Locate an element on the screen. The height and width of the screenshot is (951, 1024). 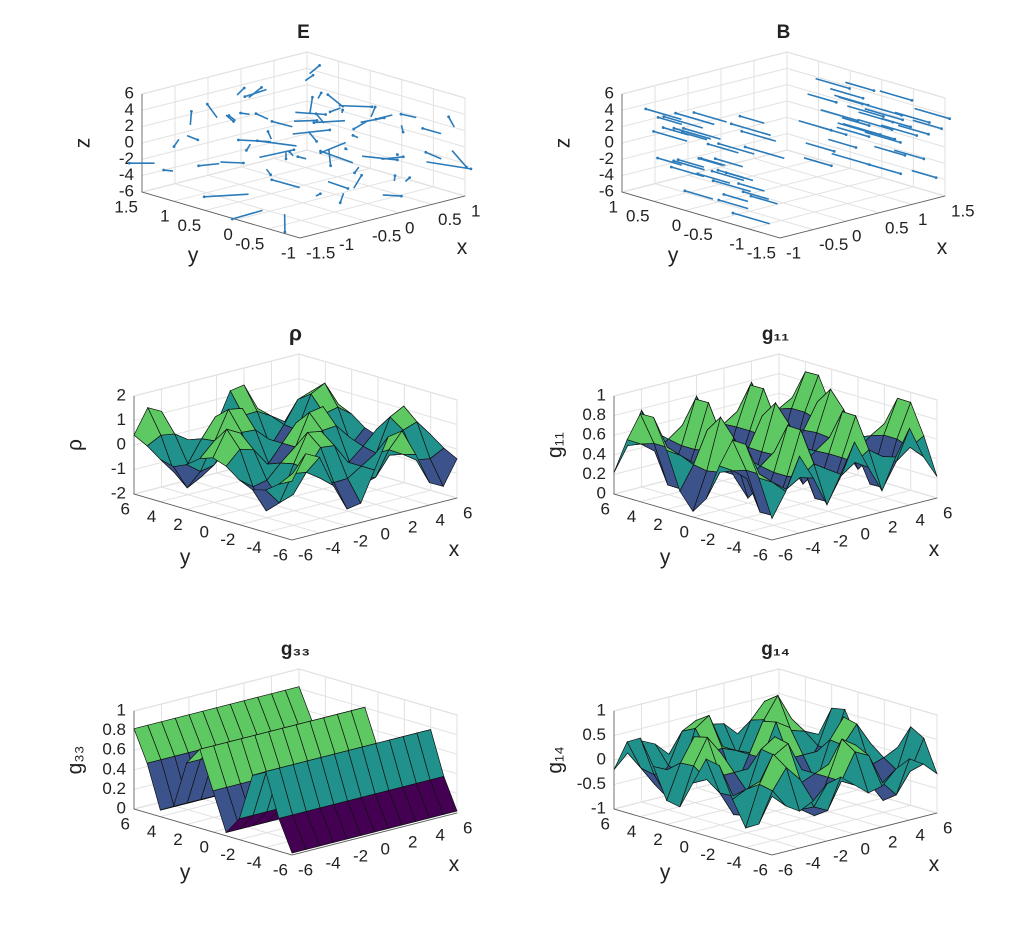
chart-title: ρ is located at coordinates (295, 334).